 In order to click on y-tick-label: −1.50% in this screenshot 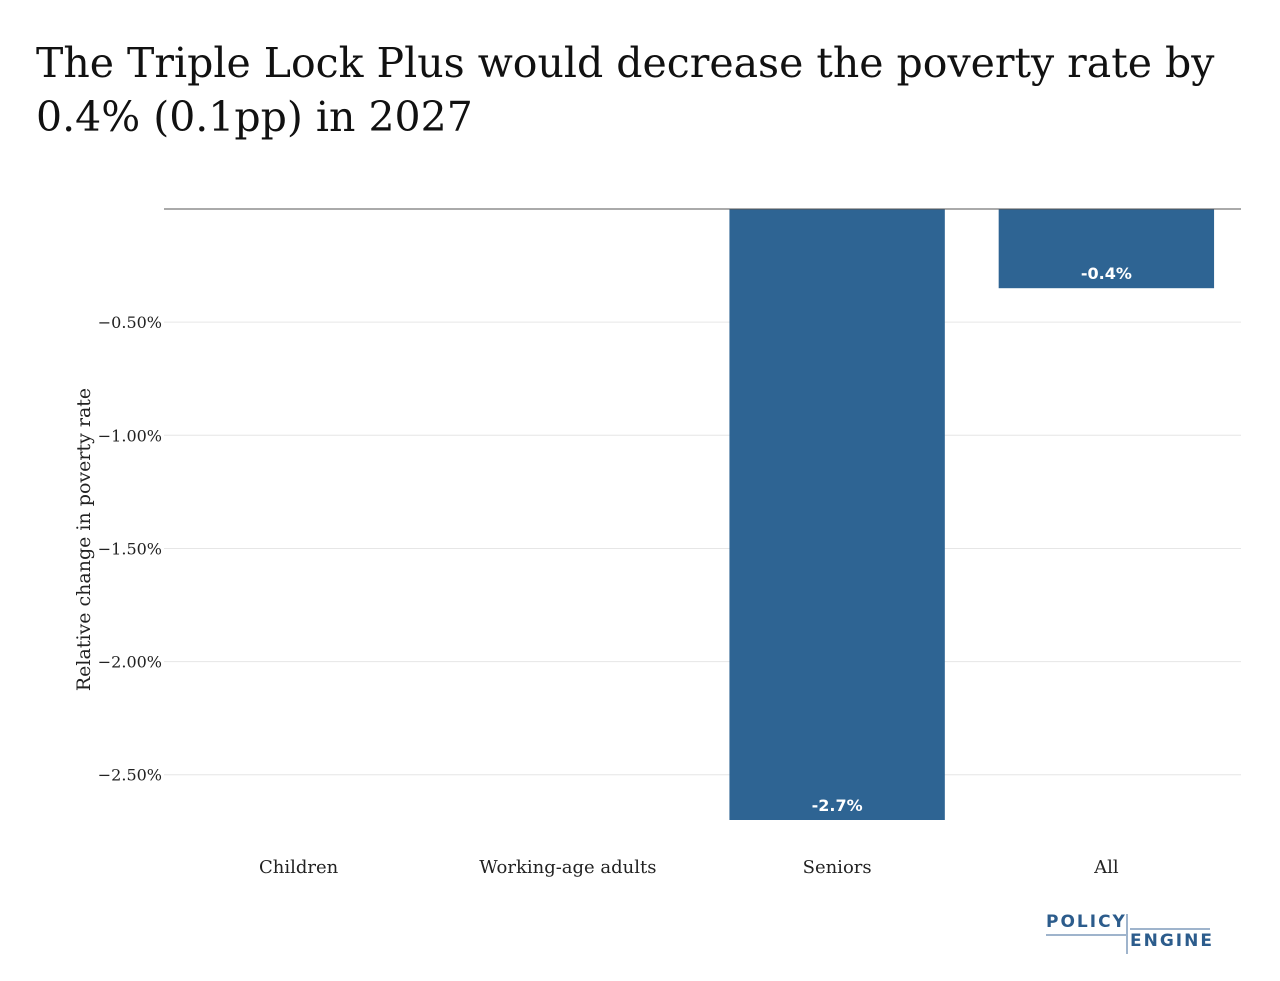, I will do `click(130, 548)`.